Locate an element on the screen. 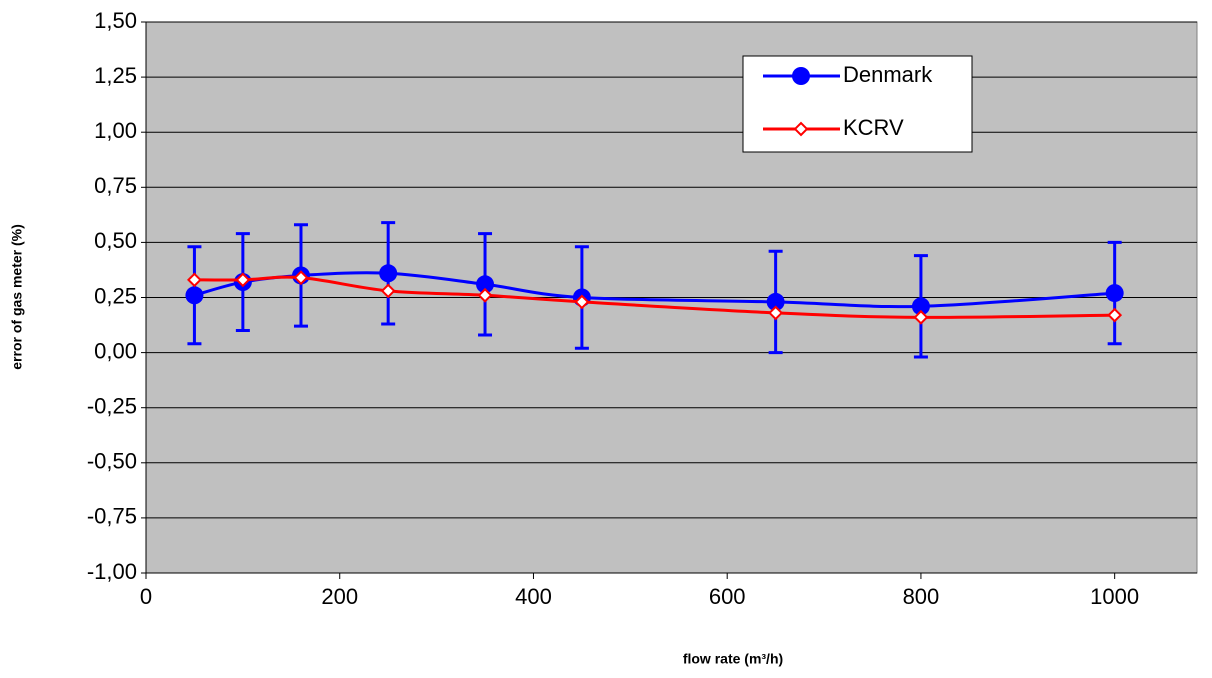 Image resolution: width=1212 pixels, height=678 pixels. x-tick-label: 800 is located at coordinates (921, 596).